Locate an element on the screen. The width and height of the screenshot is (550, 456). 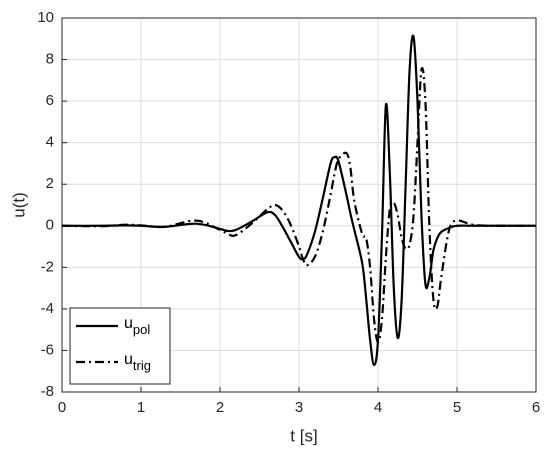
y-axis-label: u(t) is located at coordinates (18, 205).